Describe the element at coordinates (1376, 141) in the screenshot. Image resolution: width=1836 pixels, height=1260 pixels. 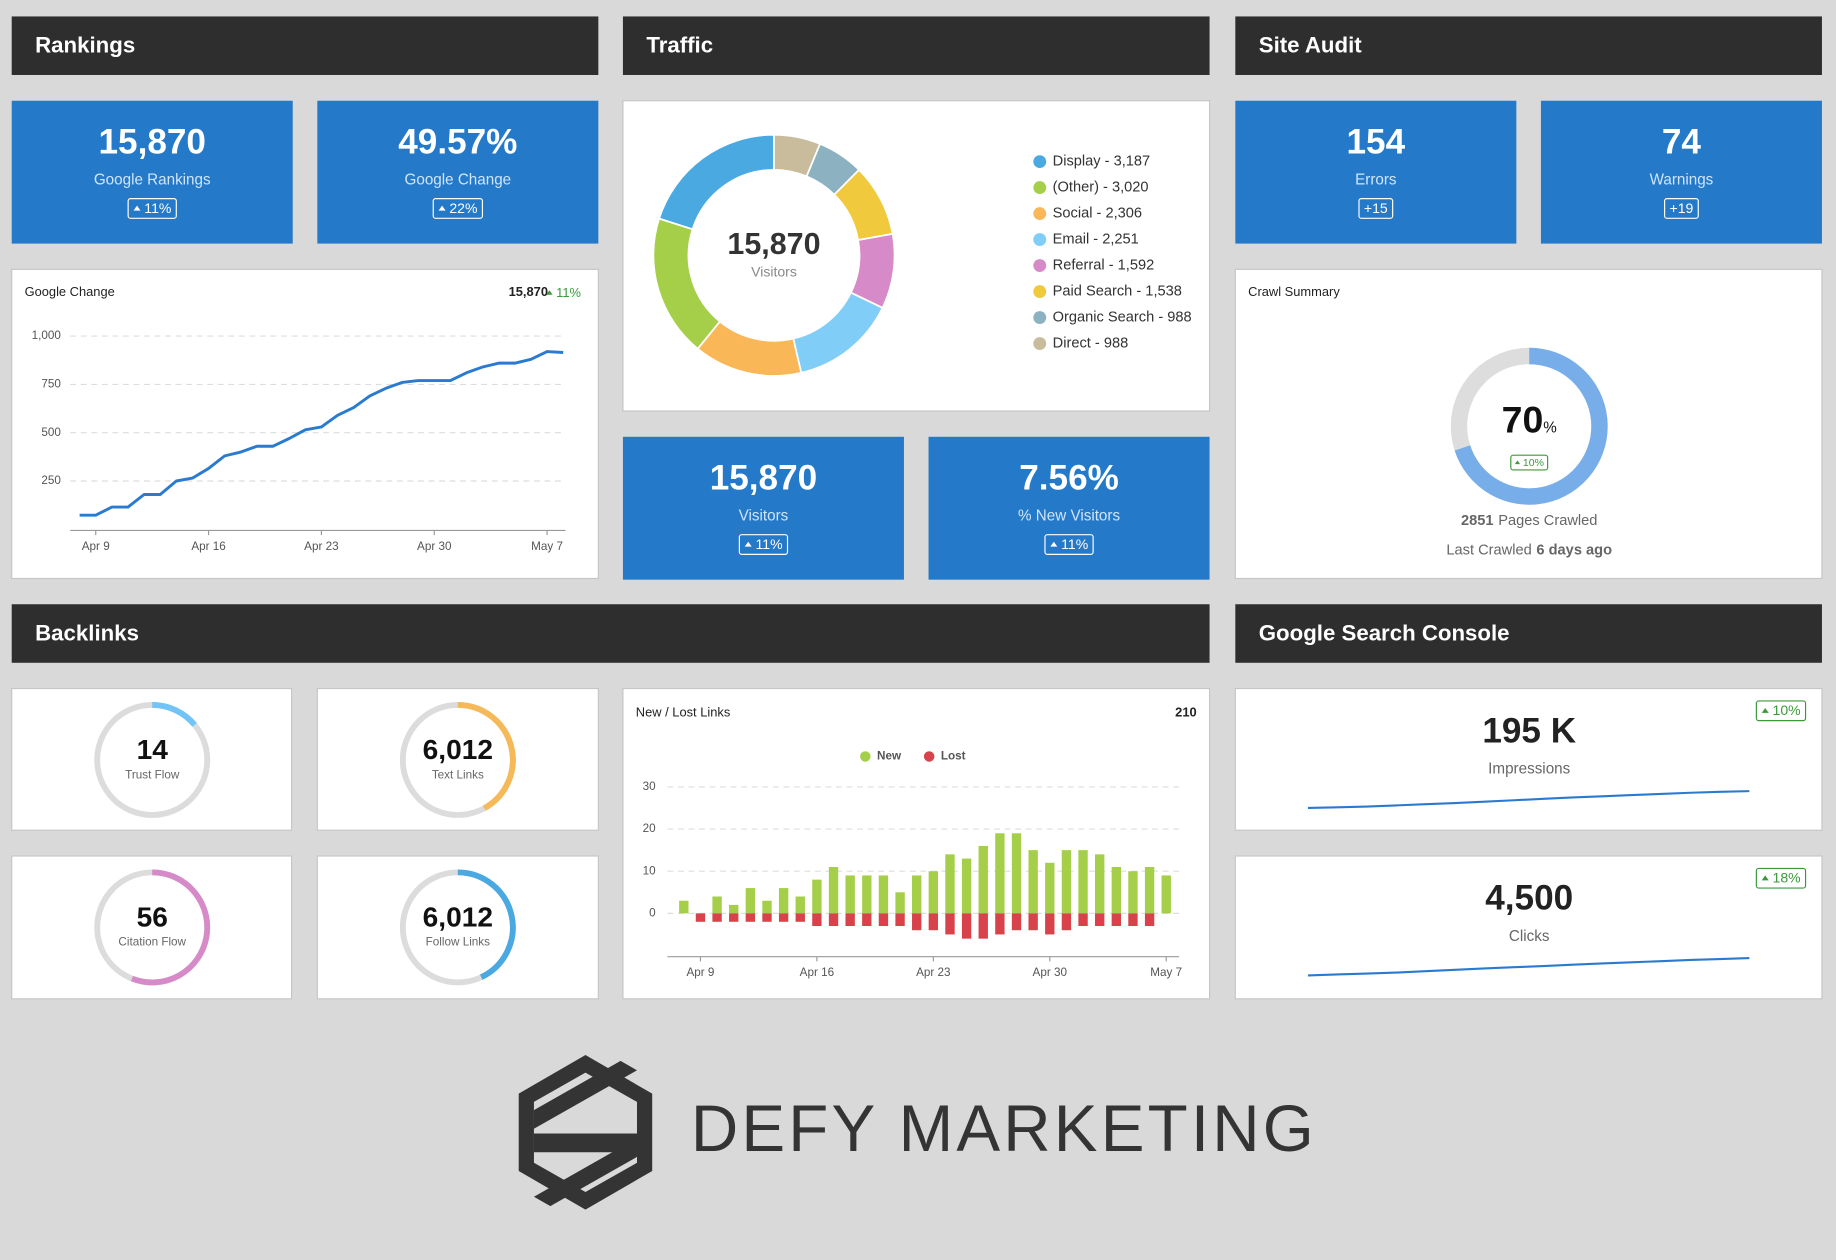
I see `kpi-value: 154` at that location.